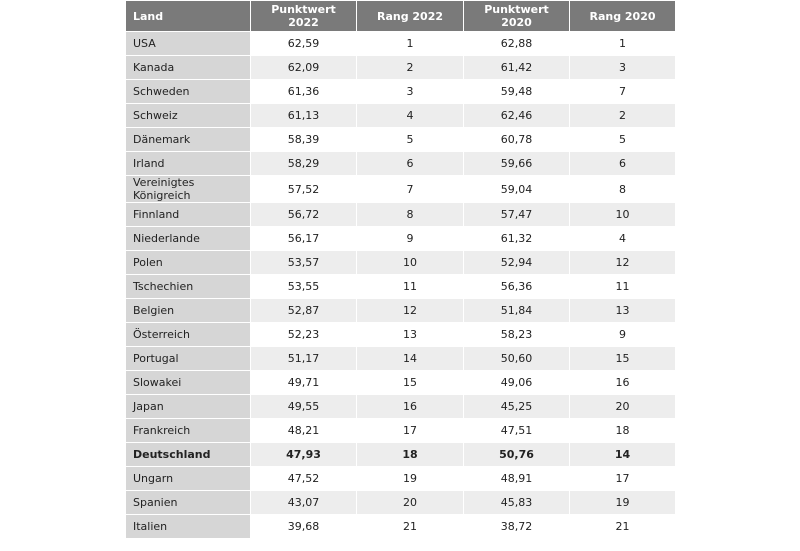  I want to click on value-cell: 57,47, so click(516, 214).